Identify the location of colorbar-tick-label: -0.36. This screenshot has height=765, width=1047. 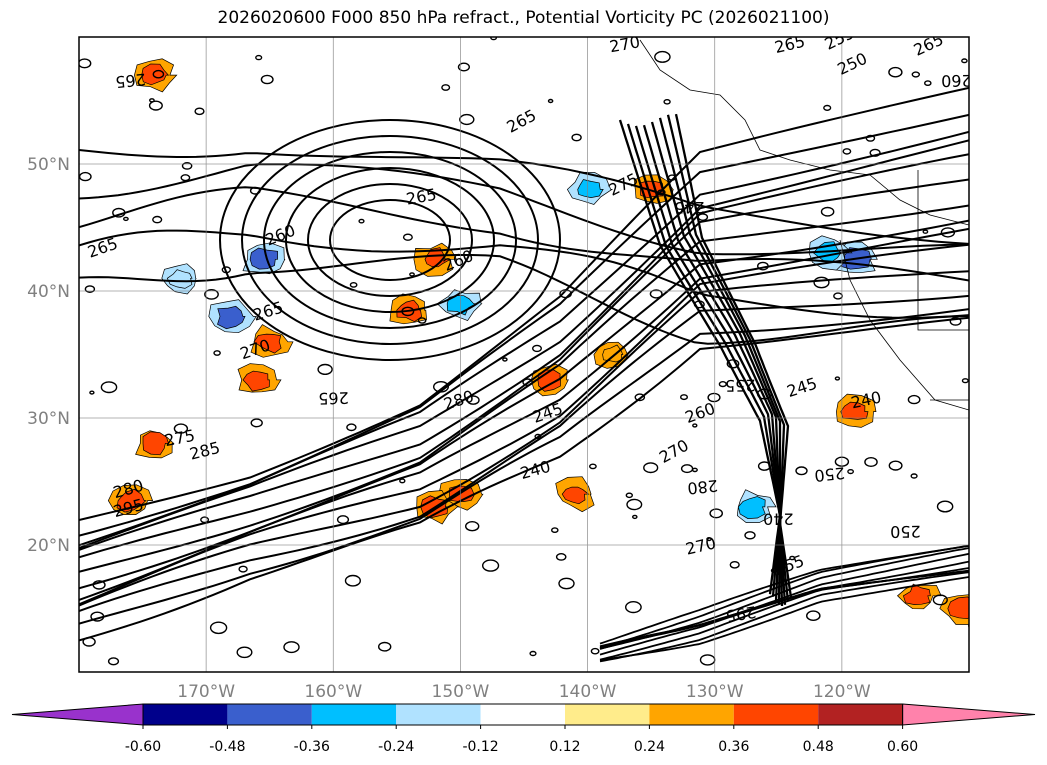
(312, 747).